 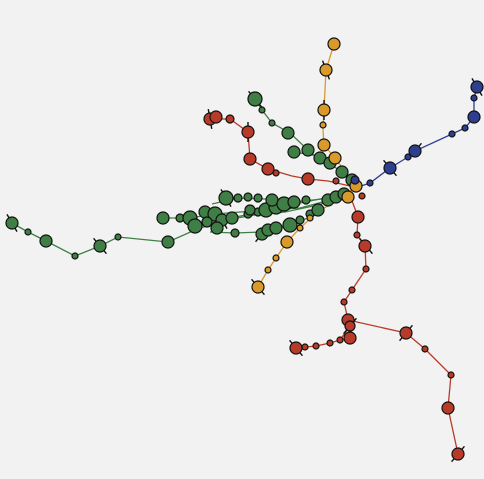 I want to click on blue-line-segment, so click(x=416, y=137).